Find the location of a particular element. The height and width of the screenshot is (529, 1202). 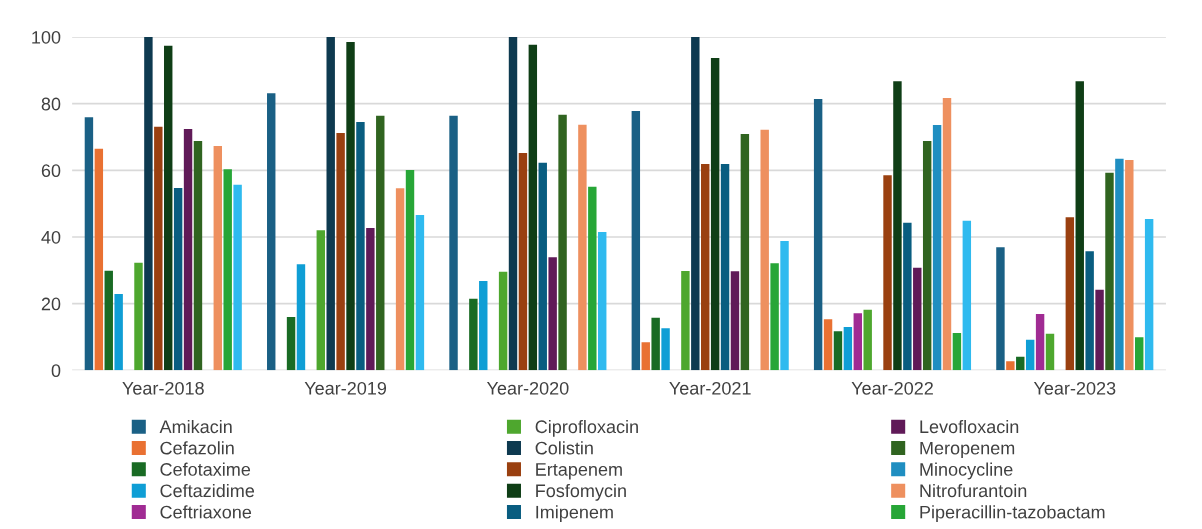

legend-label: Ciprofloxacin is located at coordinates (586, 428).